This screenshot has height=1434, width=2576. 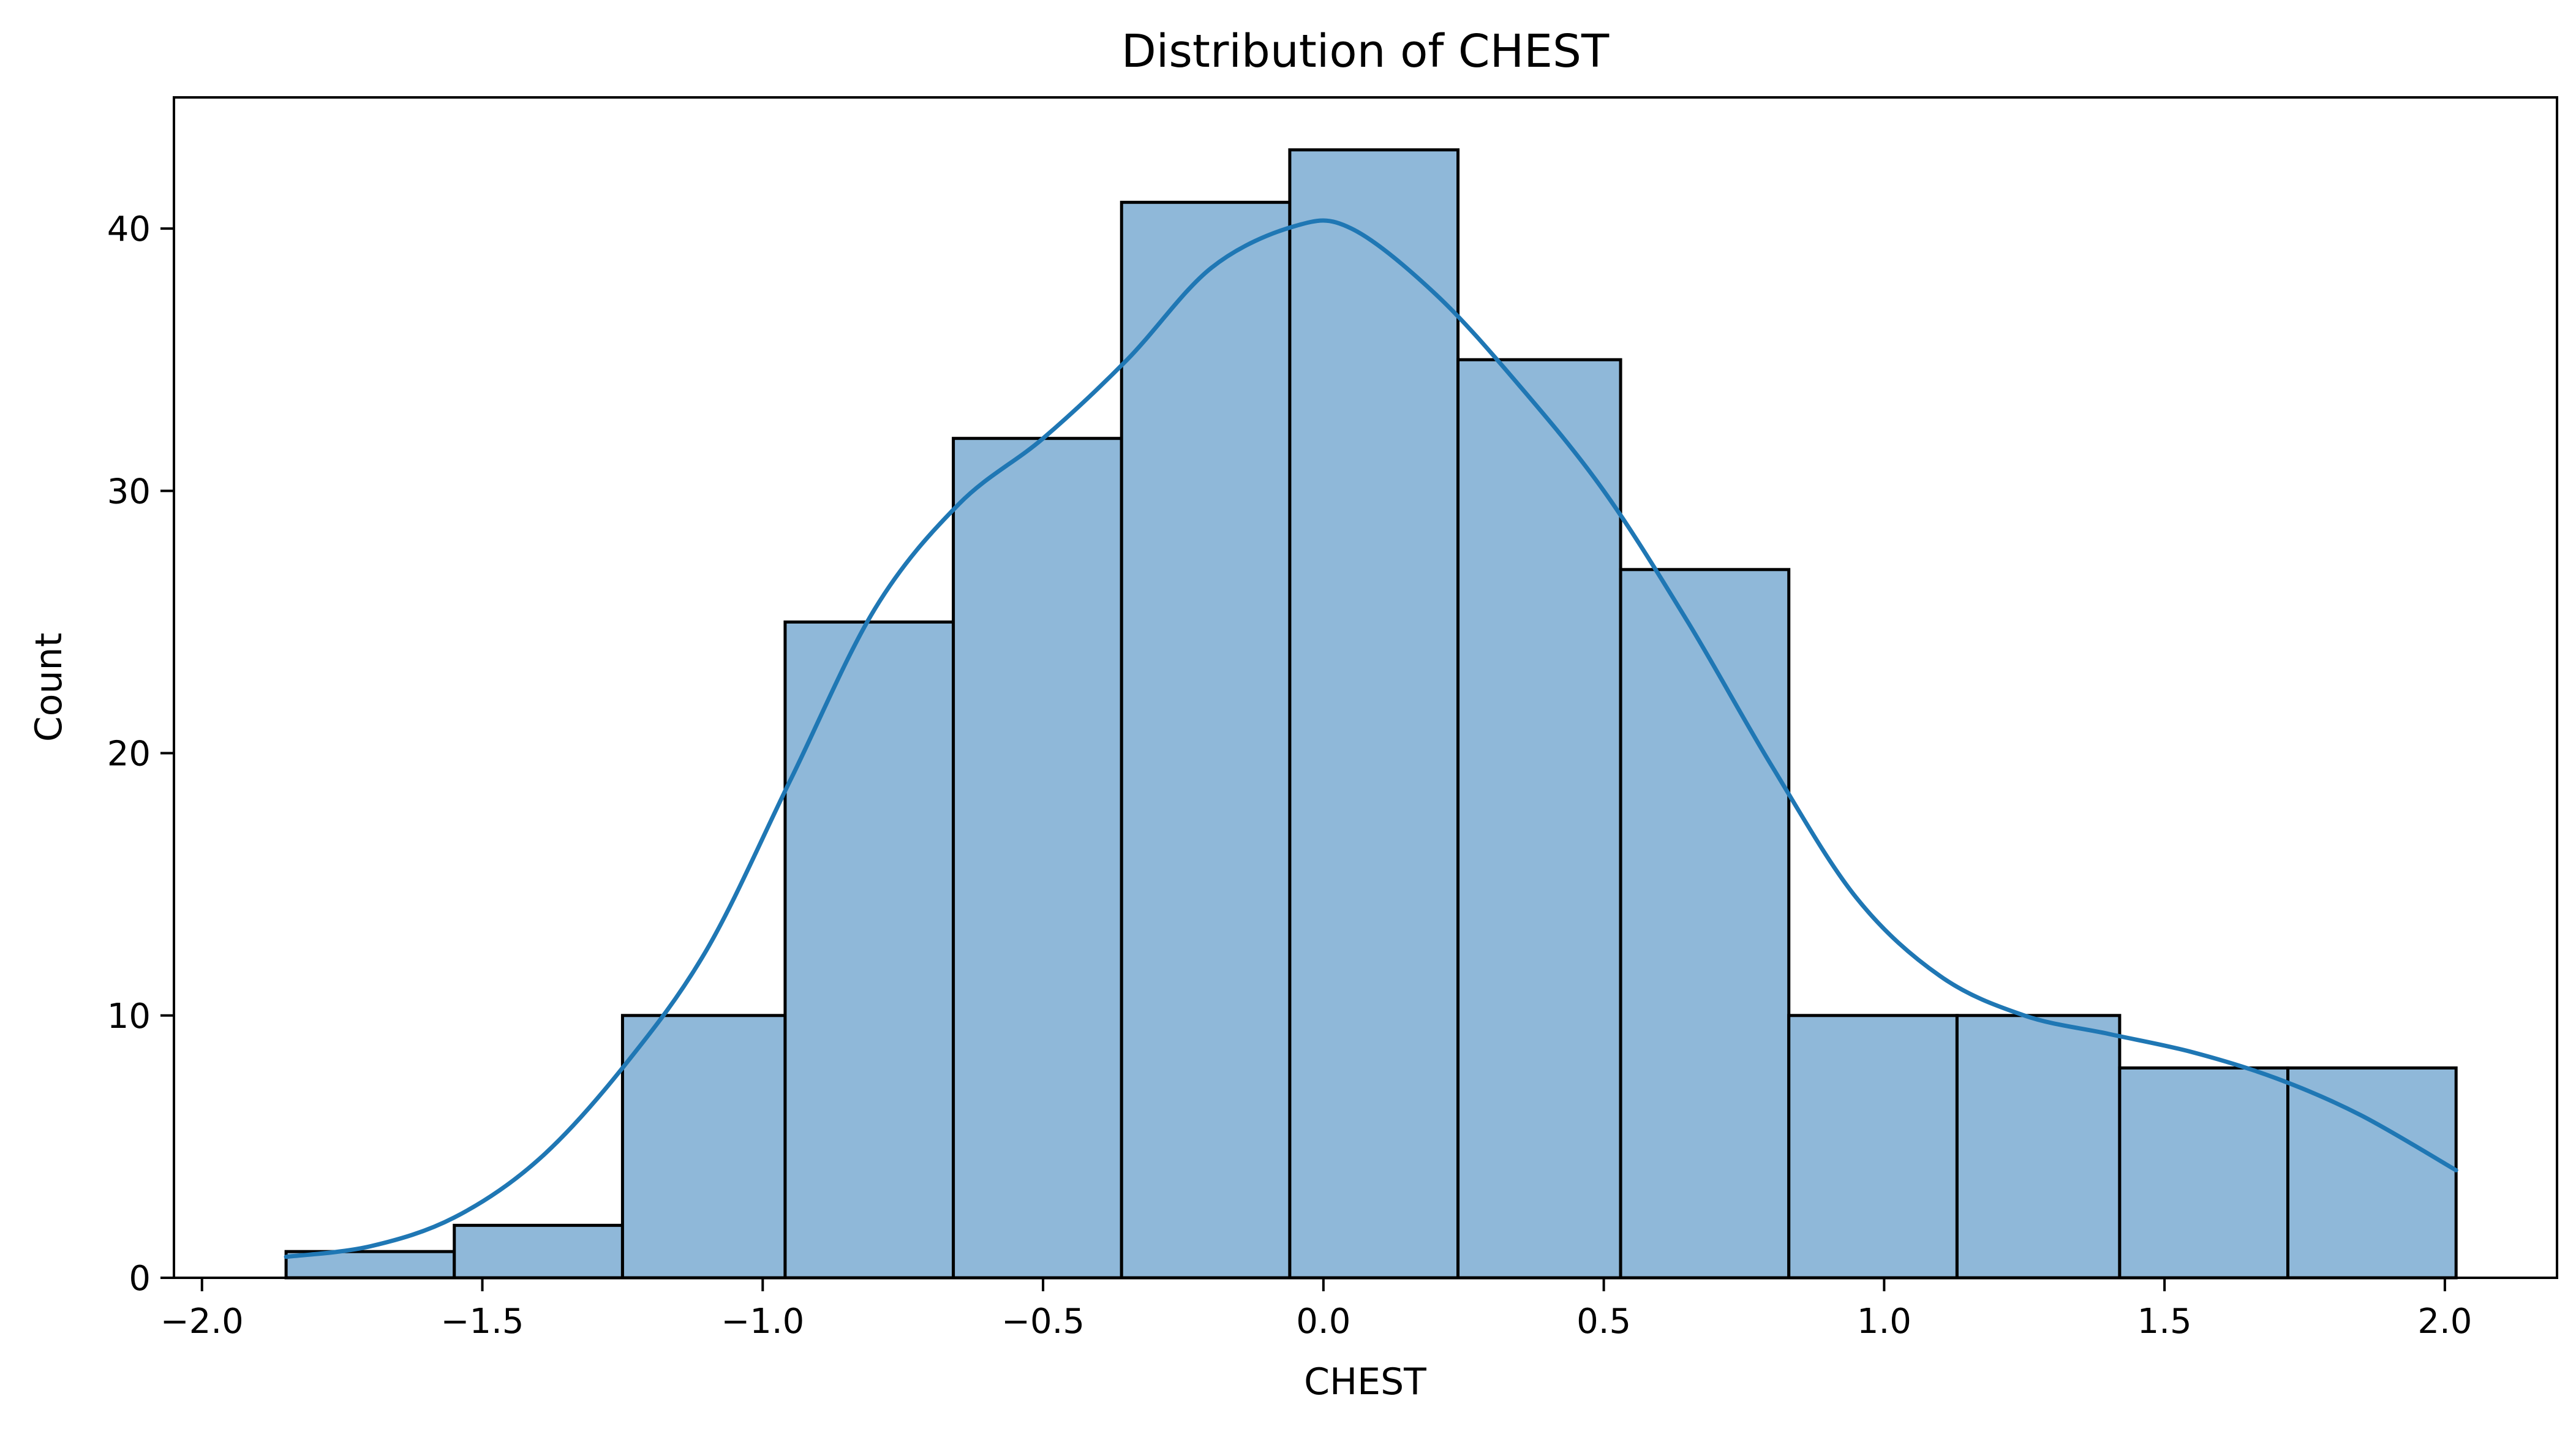 What do you see at coordinates (762, 1322) in the screenshot?
I see `x-tick-label: −1.0` at bounding box center [762, 1322].